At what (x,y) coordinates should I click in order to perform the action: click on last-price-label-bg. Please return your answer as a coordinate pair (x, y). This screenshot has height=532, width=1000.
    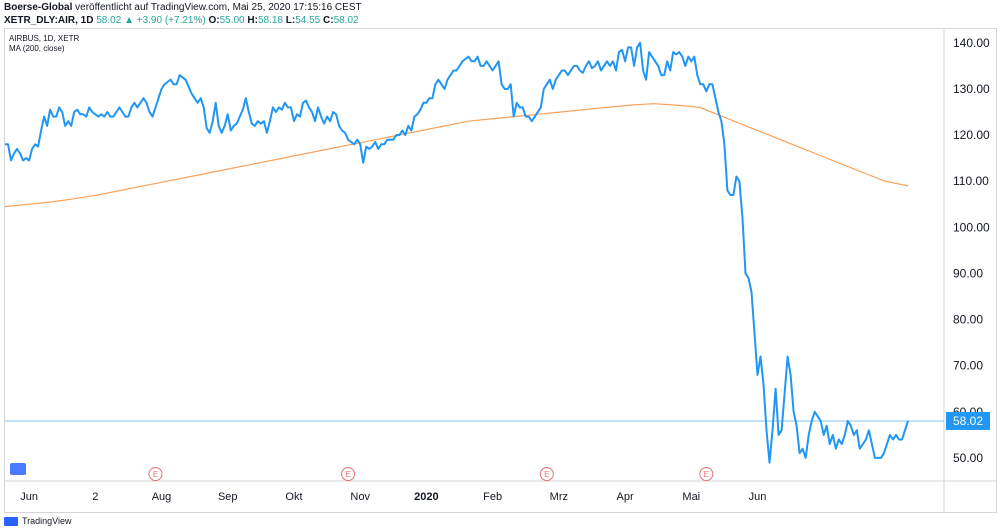
    Looking at the image, I should click on (968, 420).